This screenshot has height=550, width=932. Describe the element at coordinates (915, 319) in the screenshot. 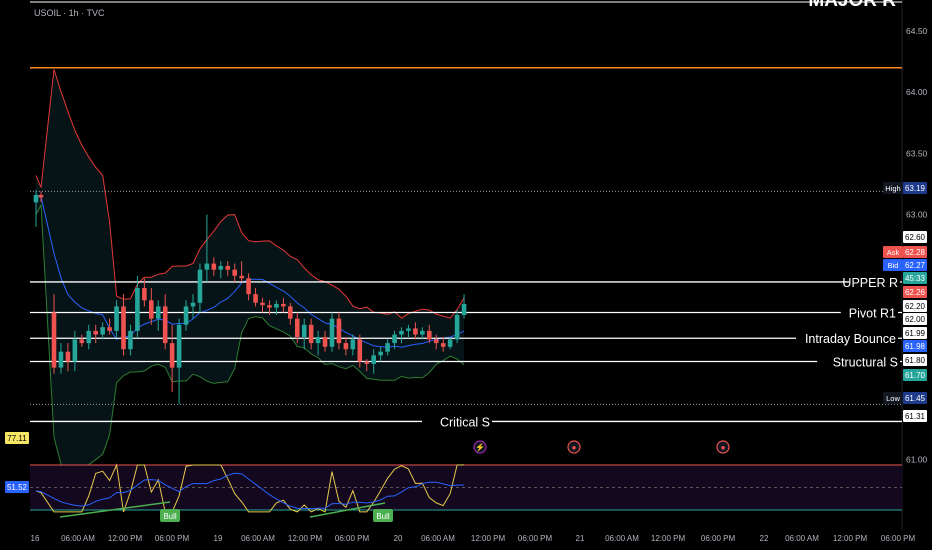

I see `price-tag: 62.00` at that location.